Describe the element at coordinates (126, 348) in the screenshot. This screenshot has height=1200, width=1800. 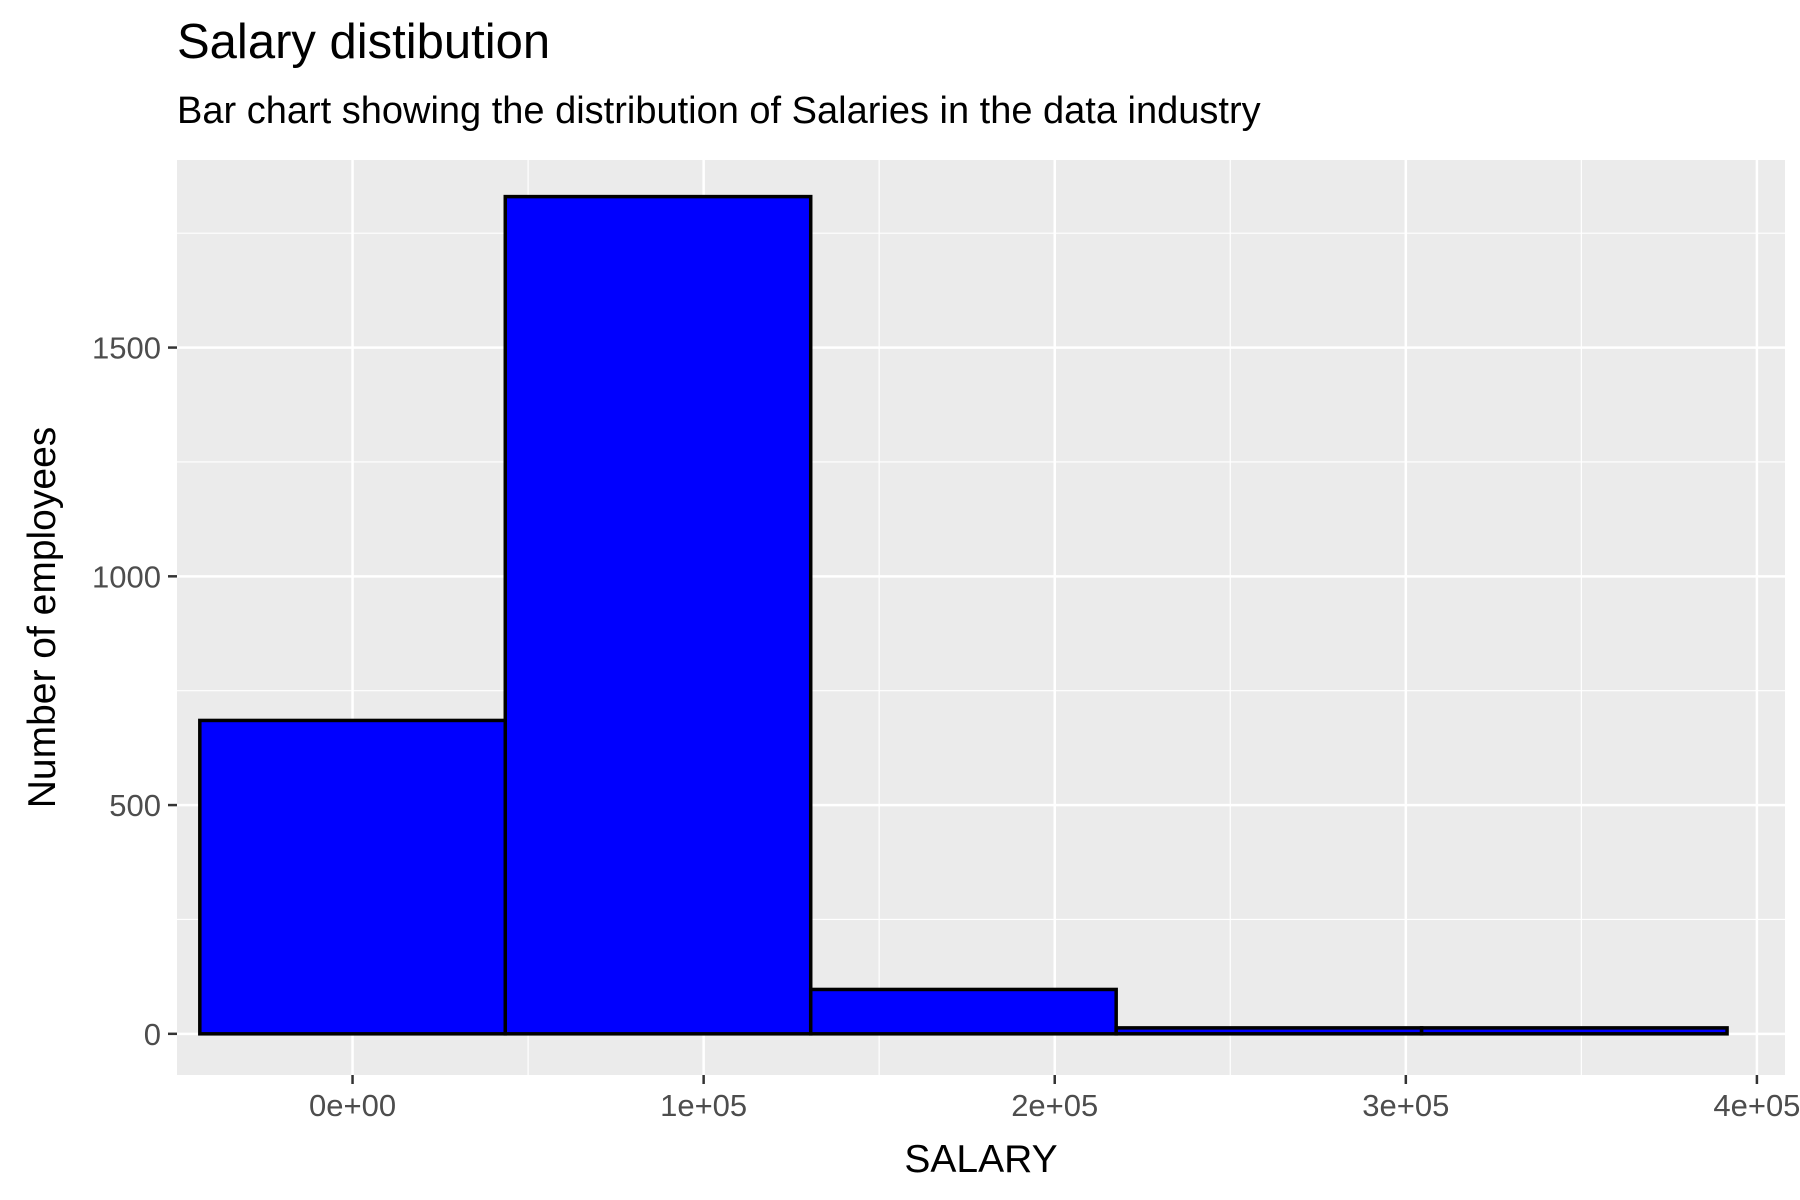
I see `y-tick-label: 1500` at that location.